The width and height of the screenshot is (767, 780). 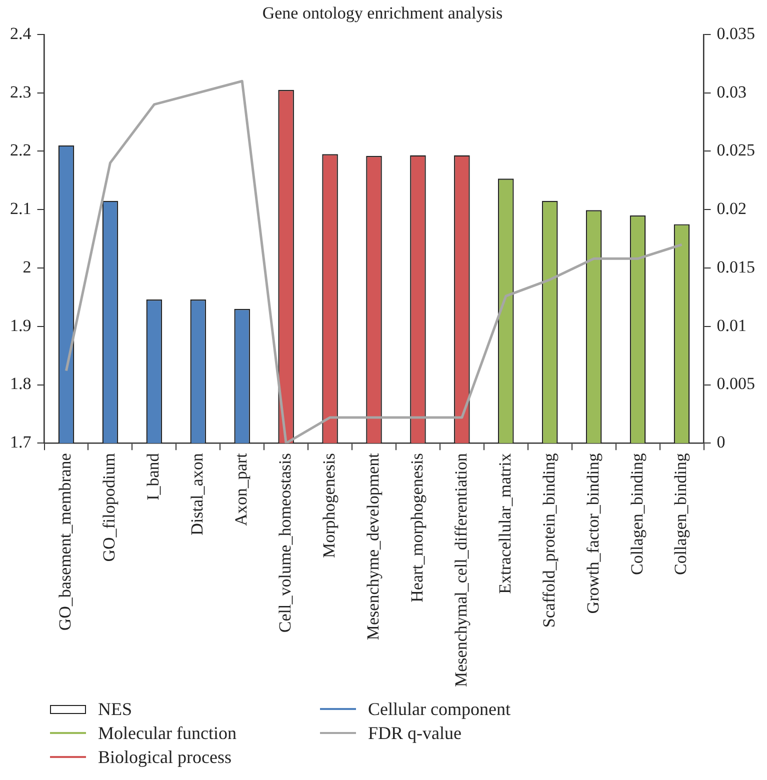 What do you see at coordinates (592, 533) in the screenshot?
I see `x-tick-label: Growth_factor_binding` at bounding box center [592, 533].